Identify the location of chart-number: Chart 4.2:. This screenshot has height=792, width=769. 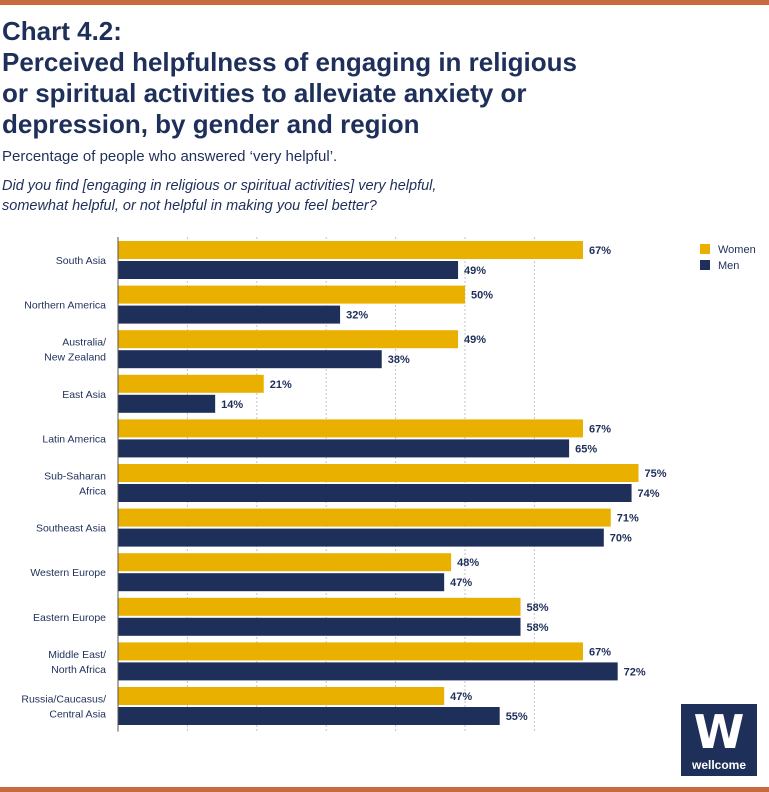
(62, 31).